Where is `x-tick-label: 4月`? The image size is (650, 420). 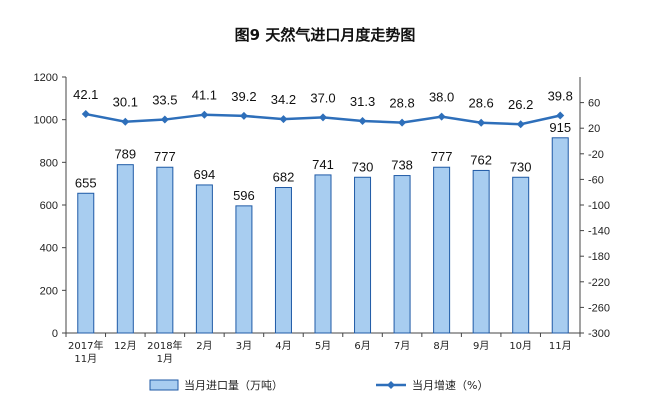 x-tick-label: 4月 is located at coordinates (283, 346).